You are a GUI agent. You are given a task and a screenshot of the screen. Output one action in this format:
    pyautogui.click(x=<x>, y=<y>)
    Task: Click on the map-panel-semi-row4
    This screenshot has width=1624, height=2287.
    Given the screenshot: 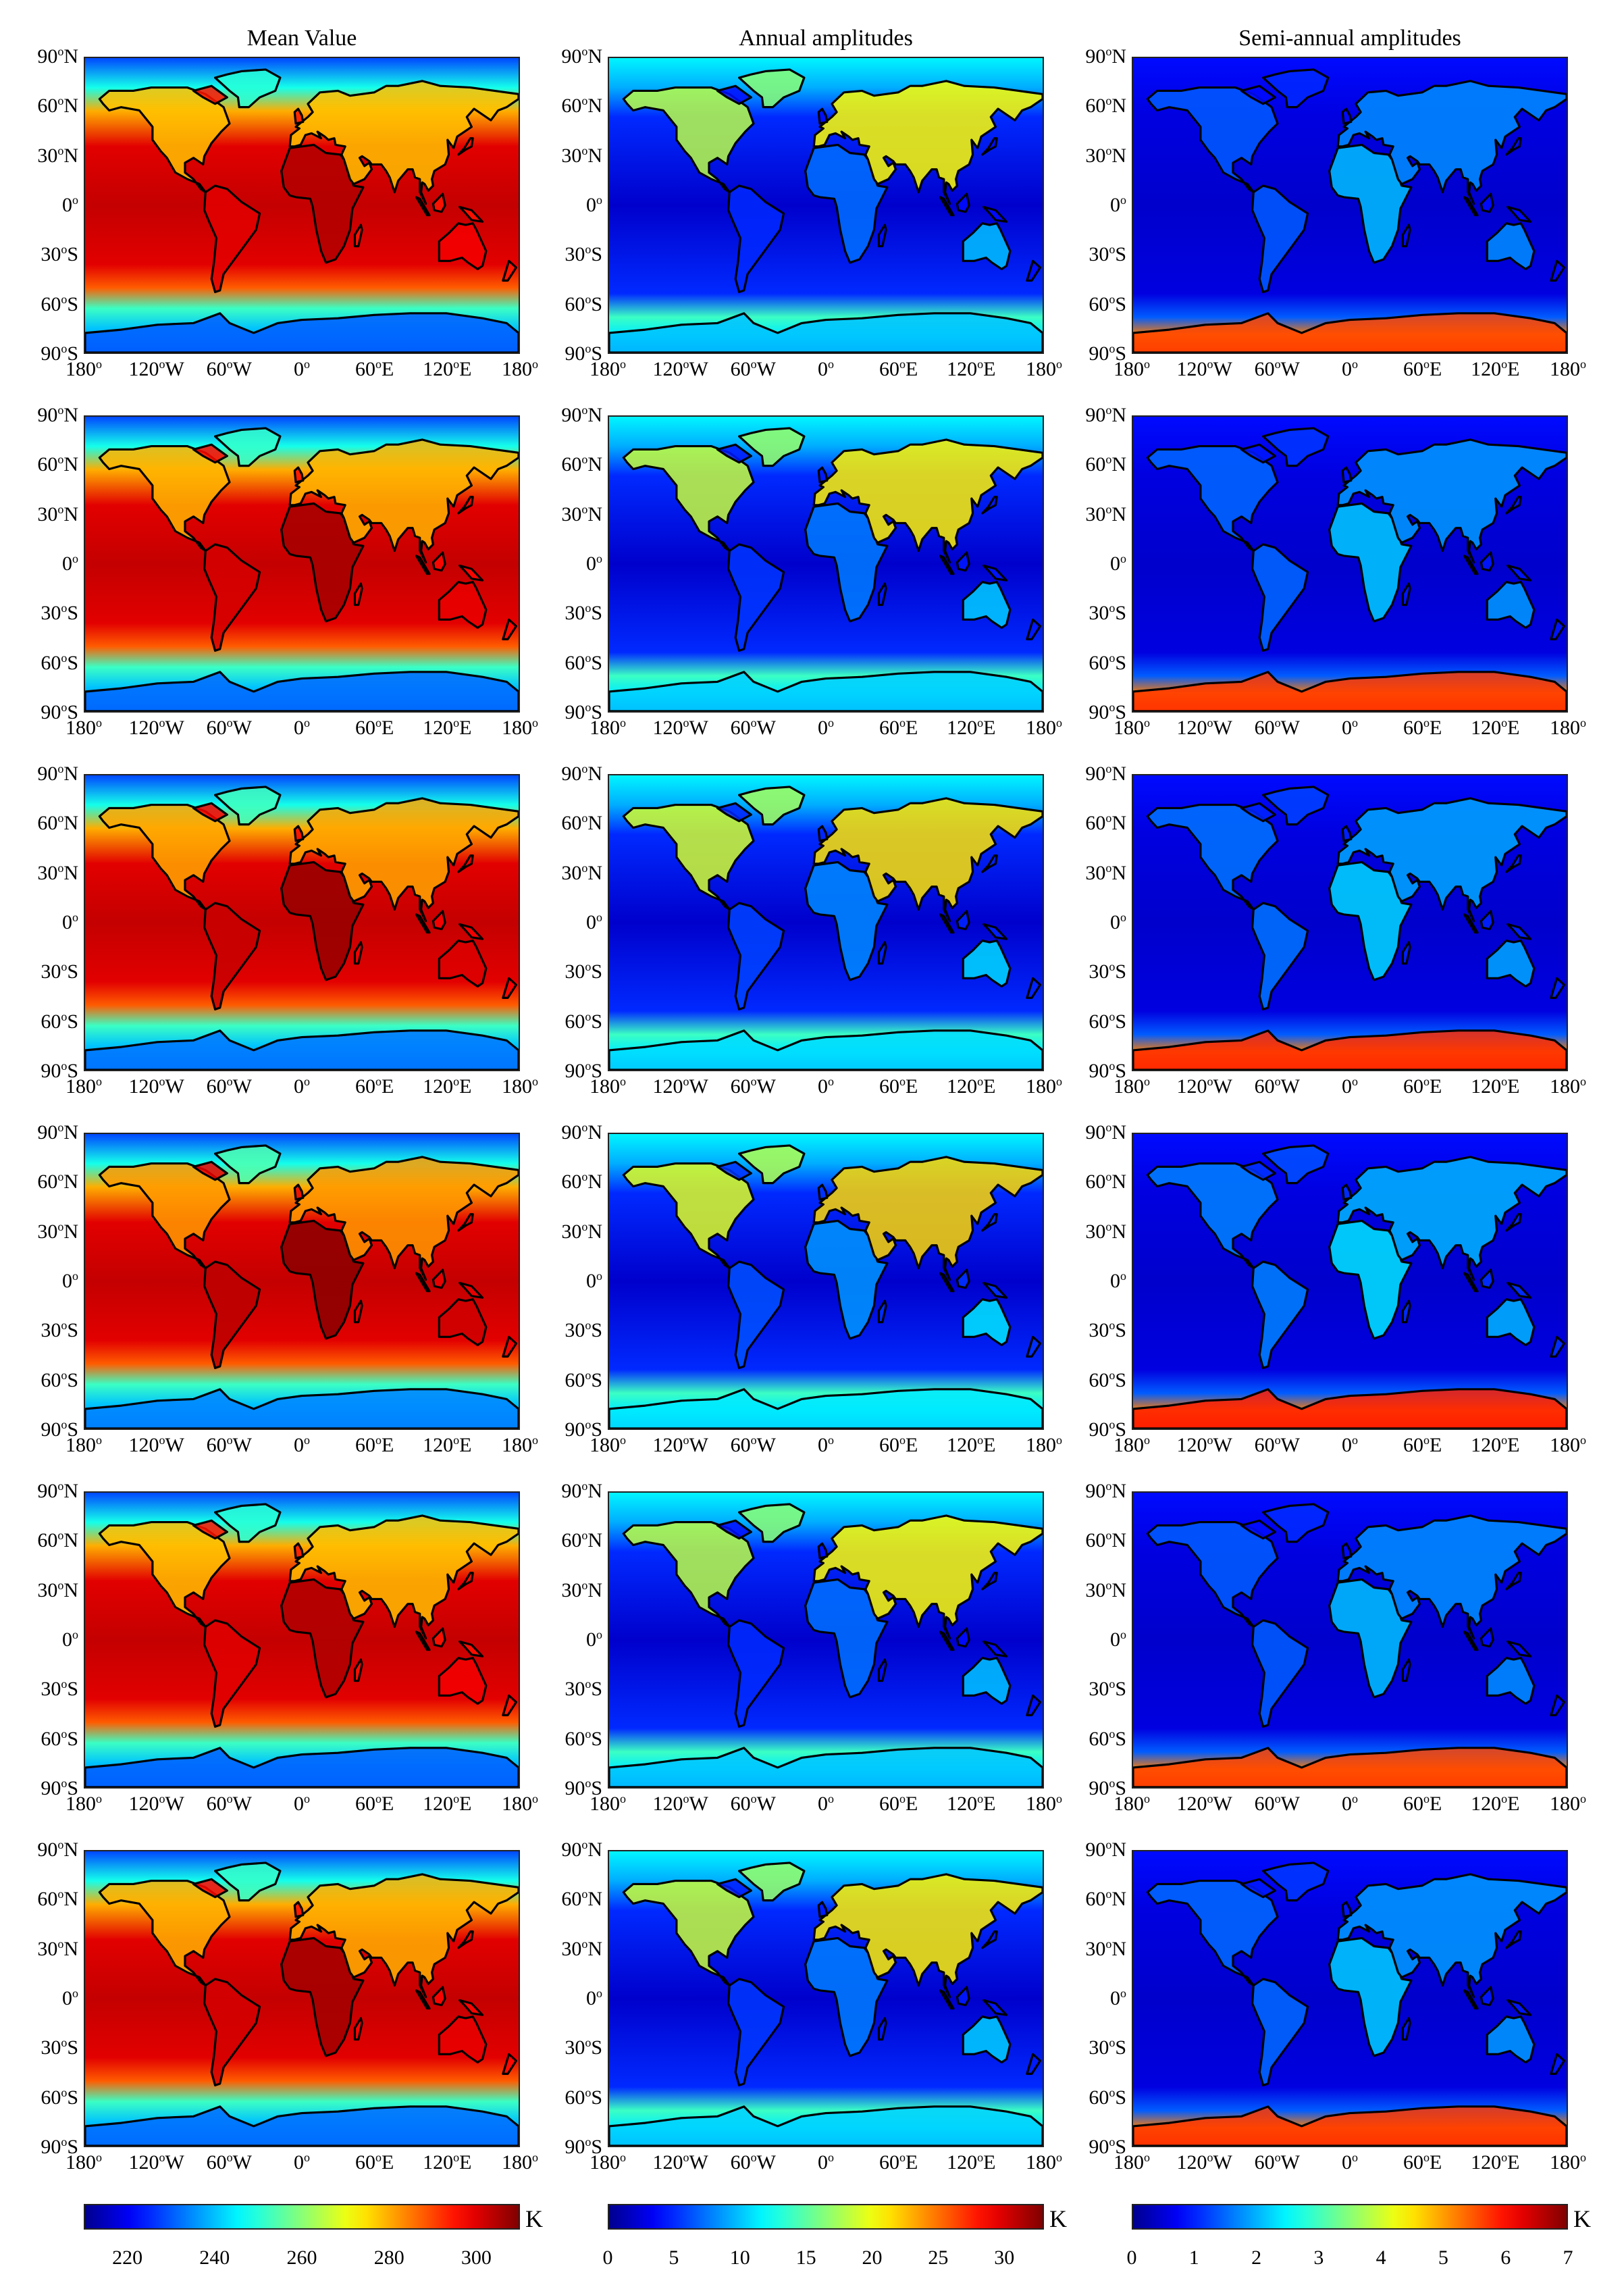 What is the action you would take?
    pyautogui.click(x=1350, y=1281)
    